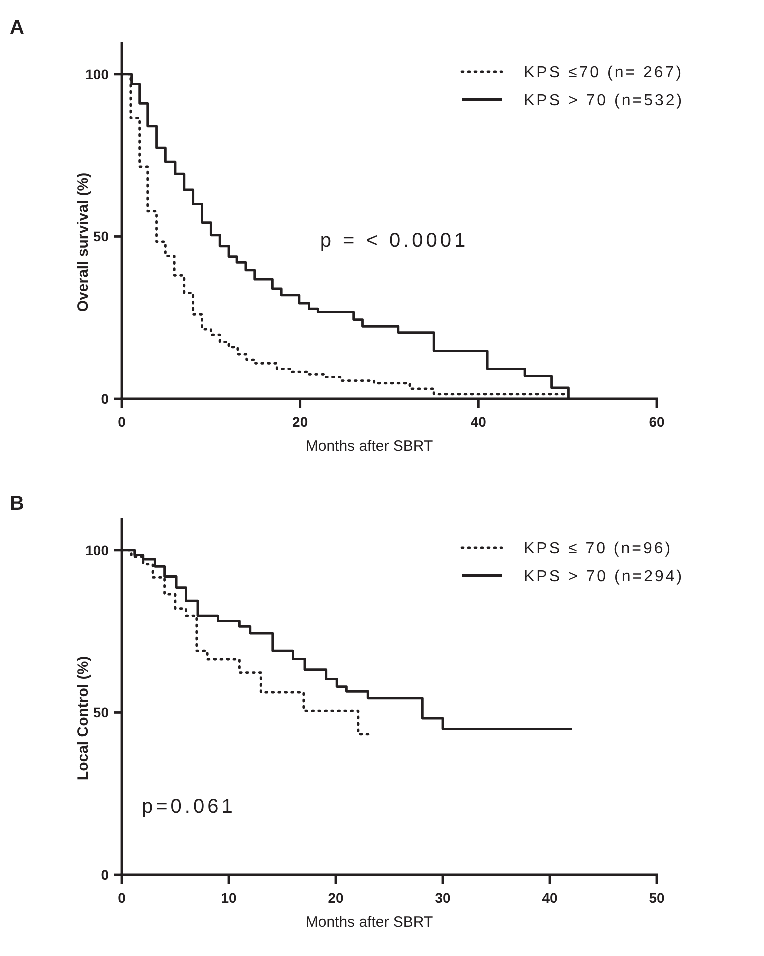 The height and width of the screenshot is (956, 764). I want to click on x-tick-label: 30, so click(443, 898).